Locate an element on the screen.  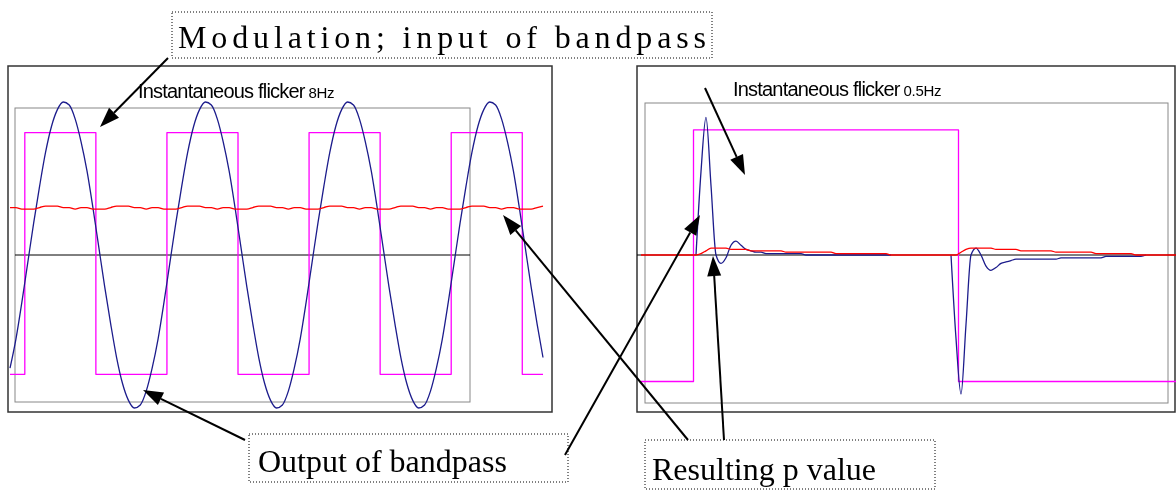
chart-title: Instantaneous flicker 8Hz is located at coordinates (236, 91).